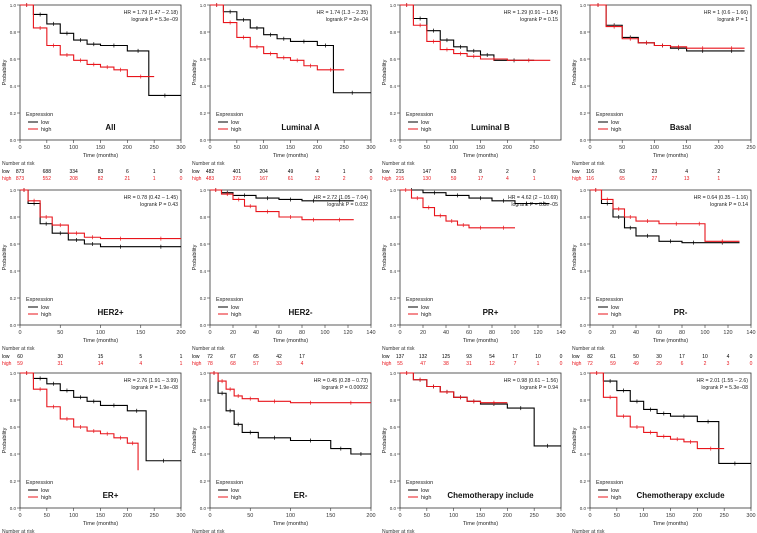 Image resolution: width=757 pixels, height=533 pixels. I want to click on at-risk-low-value: 4, so click(686, 172).